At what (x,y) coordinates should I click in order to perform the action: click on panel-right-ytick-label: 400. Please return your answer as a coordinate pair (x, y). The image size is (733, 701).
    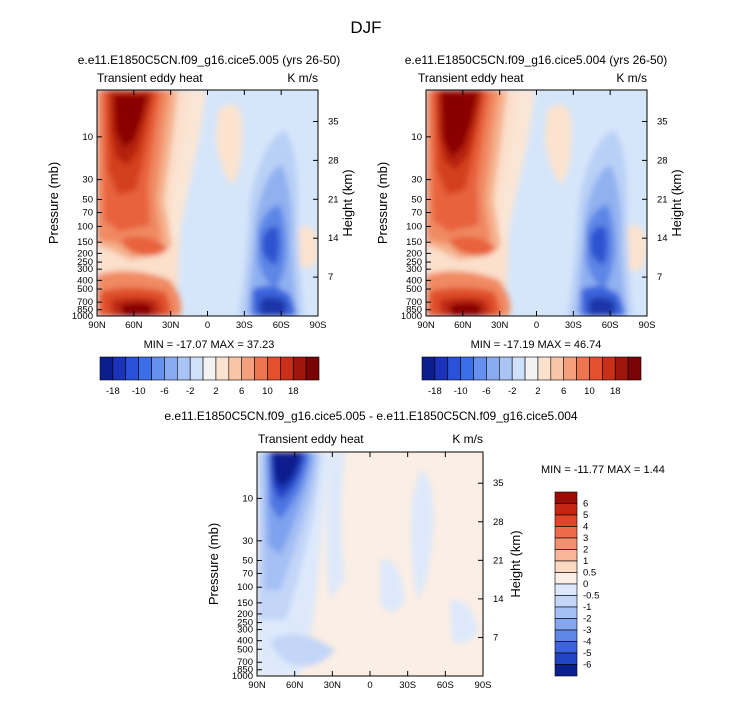
    Looking at the image, I should click on (414, 280).